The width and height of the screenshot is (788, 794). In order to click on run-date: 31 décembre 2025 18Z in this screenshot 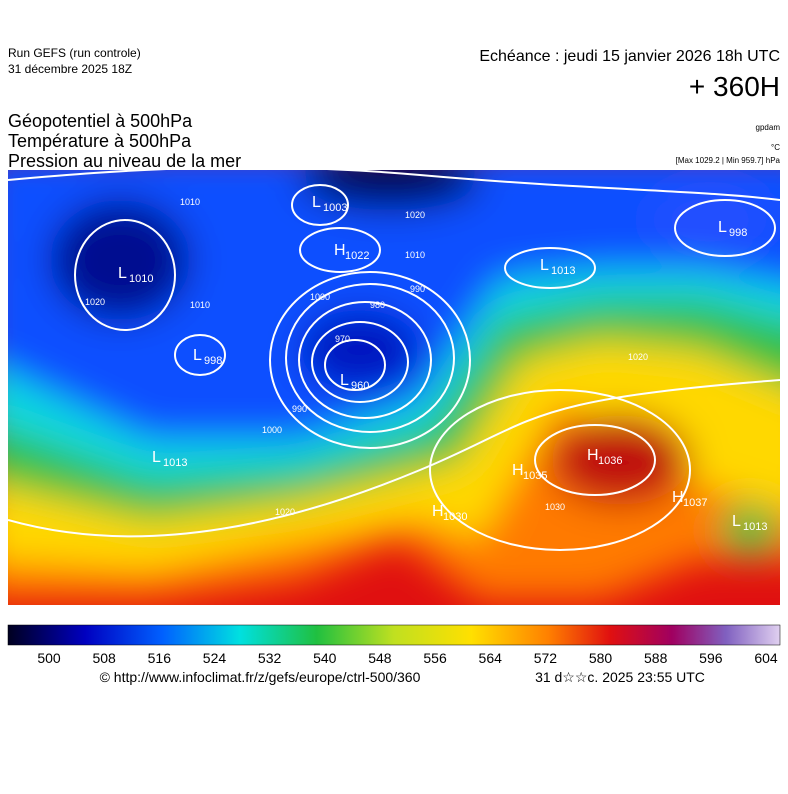, I will do `click(70, 69)`.